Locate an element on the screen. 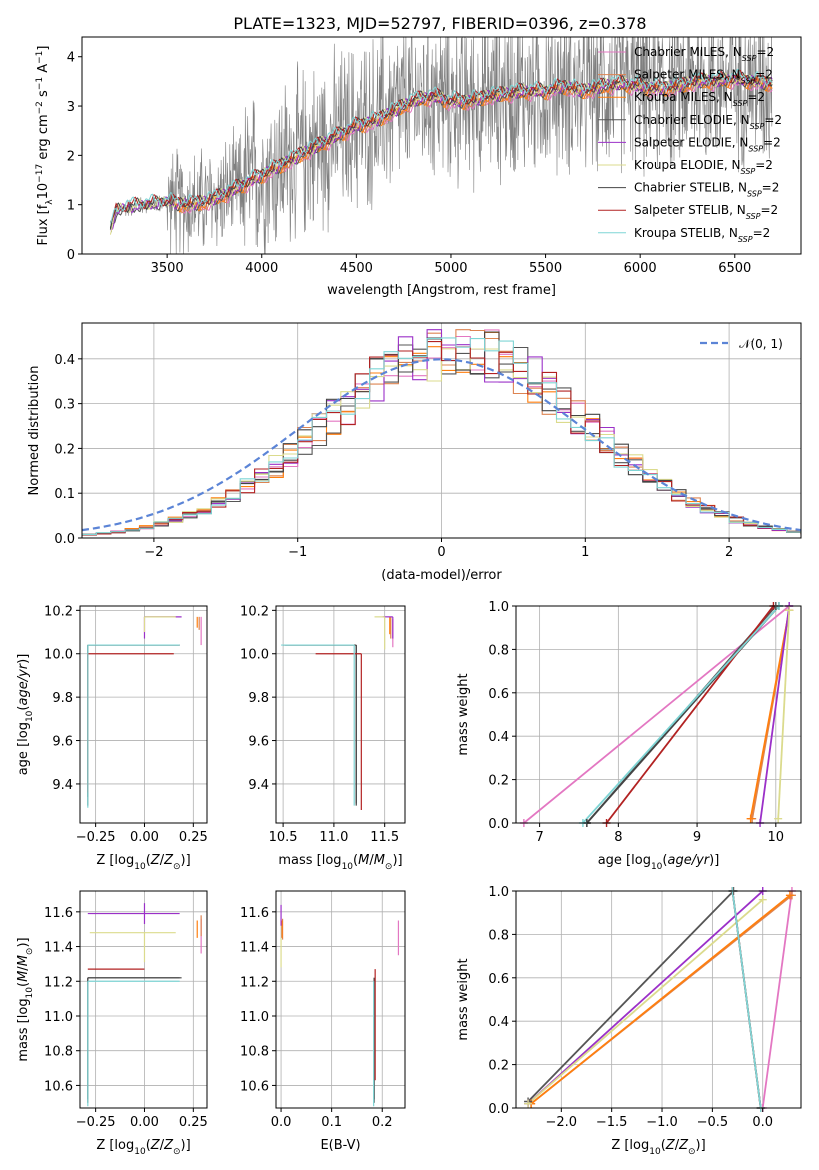 This screenshot has height=1170, width=819. legend-label: Chabrier ELODIE, NSSP=2 is located at coordinates (708, 122).